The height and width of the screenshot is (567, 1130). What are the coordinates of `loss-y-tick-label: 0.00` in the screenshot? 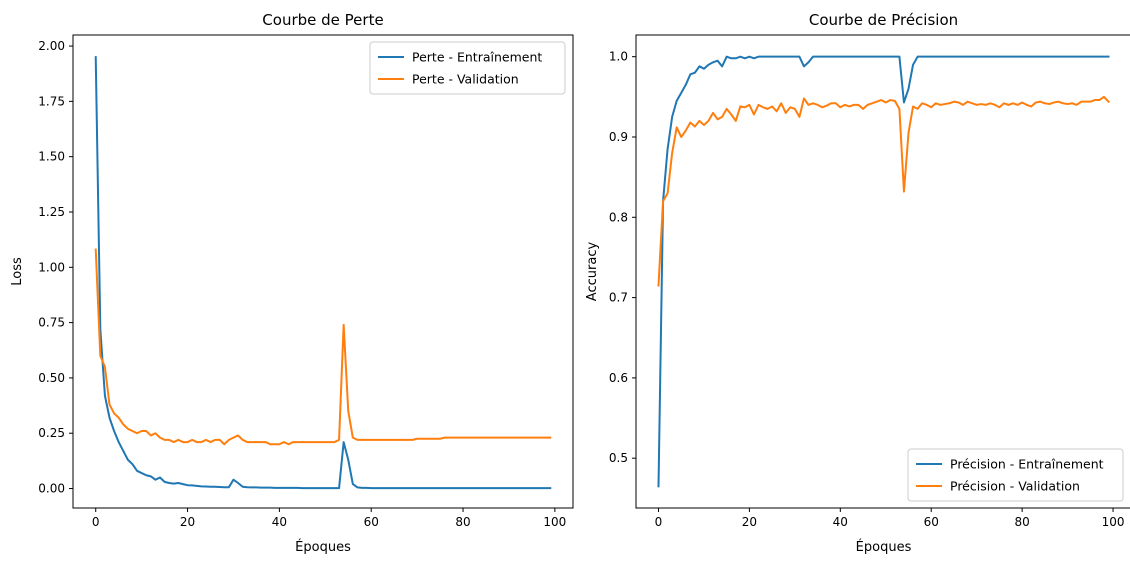 It's located at (51, 489).